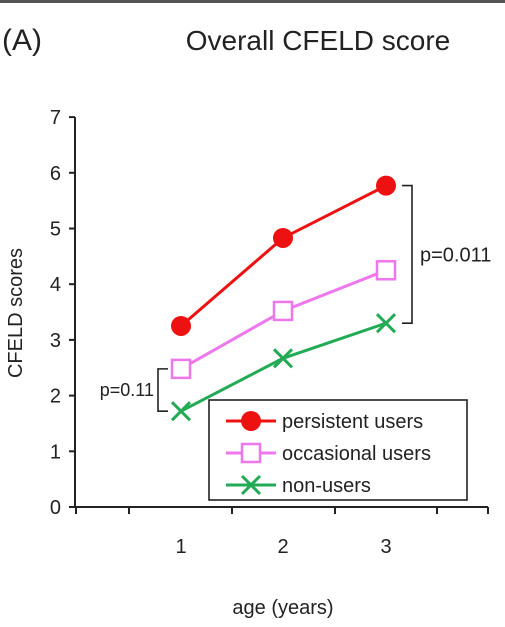  I want to click on p-value-label: p=0.011, so click(455, 255).